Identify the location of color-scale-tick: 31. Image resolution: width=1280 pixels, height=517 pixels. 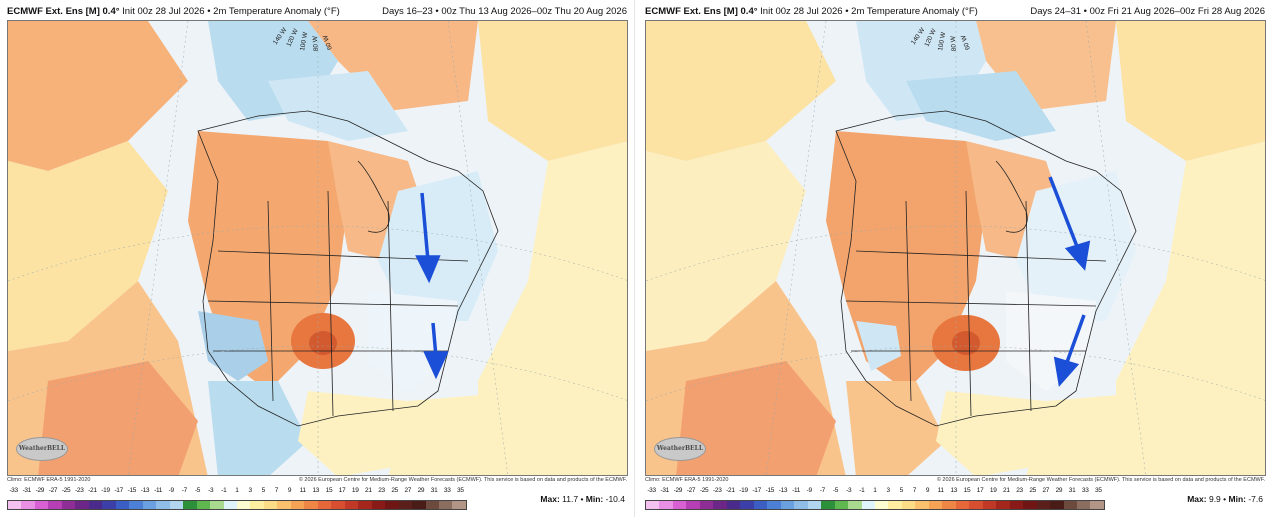
(434, 490).